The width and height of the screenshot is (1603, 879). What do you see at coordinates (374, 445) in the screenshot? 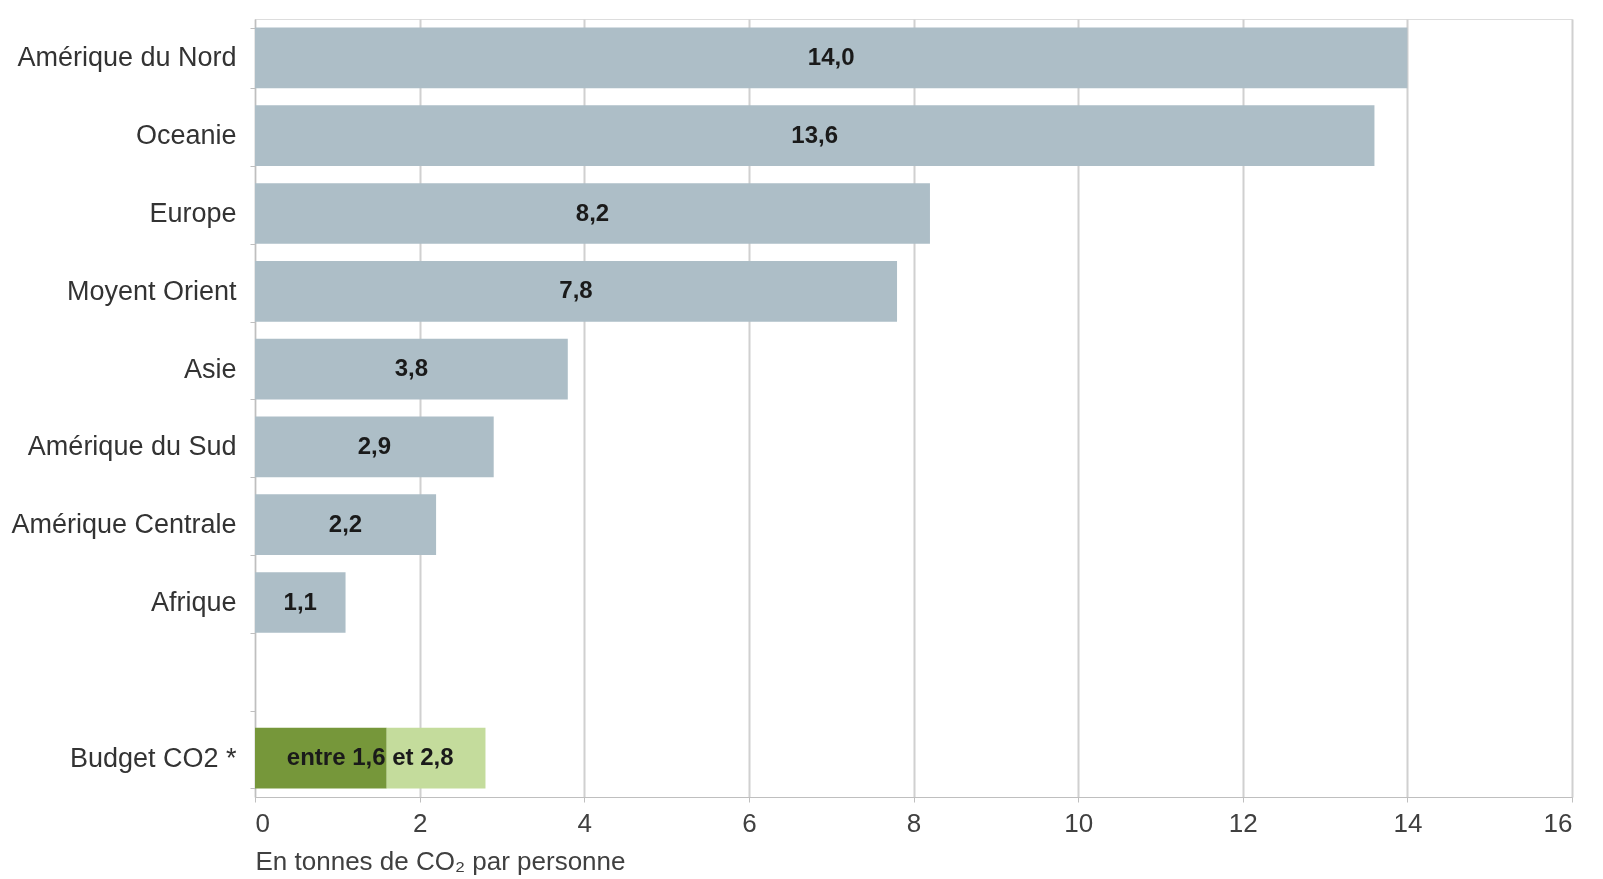
I see `data-label: 2,9` at bounding box center [374, 445].